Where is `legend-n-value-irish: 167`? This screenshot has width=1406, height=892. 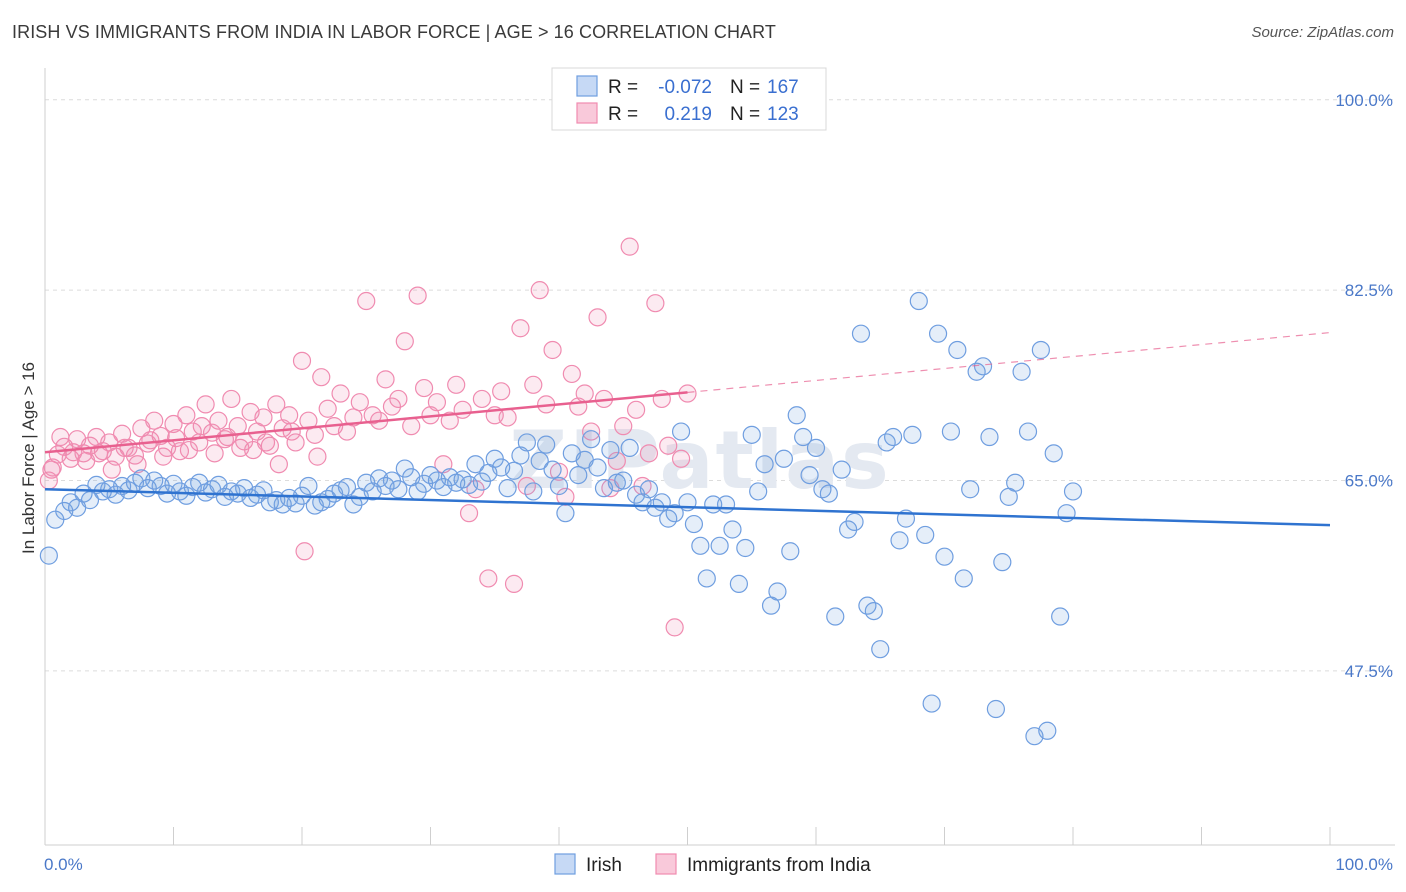 legend-n-value-irish: 167 is located at coordinates (783, 87).